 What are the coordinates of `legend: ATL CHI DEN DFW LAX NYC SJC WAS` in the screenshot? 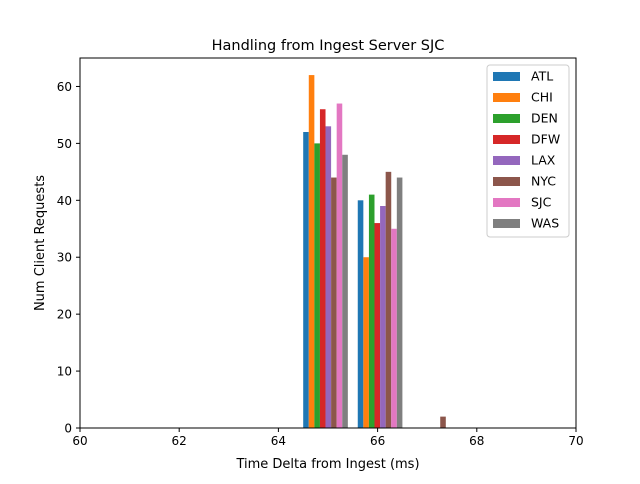 It's located at (528, 151).